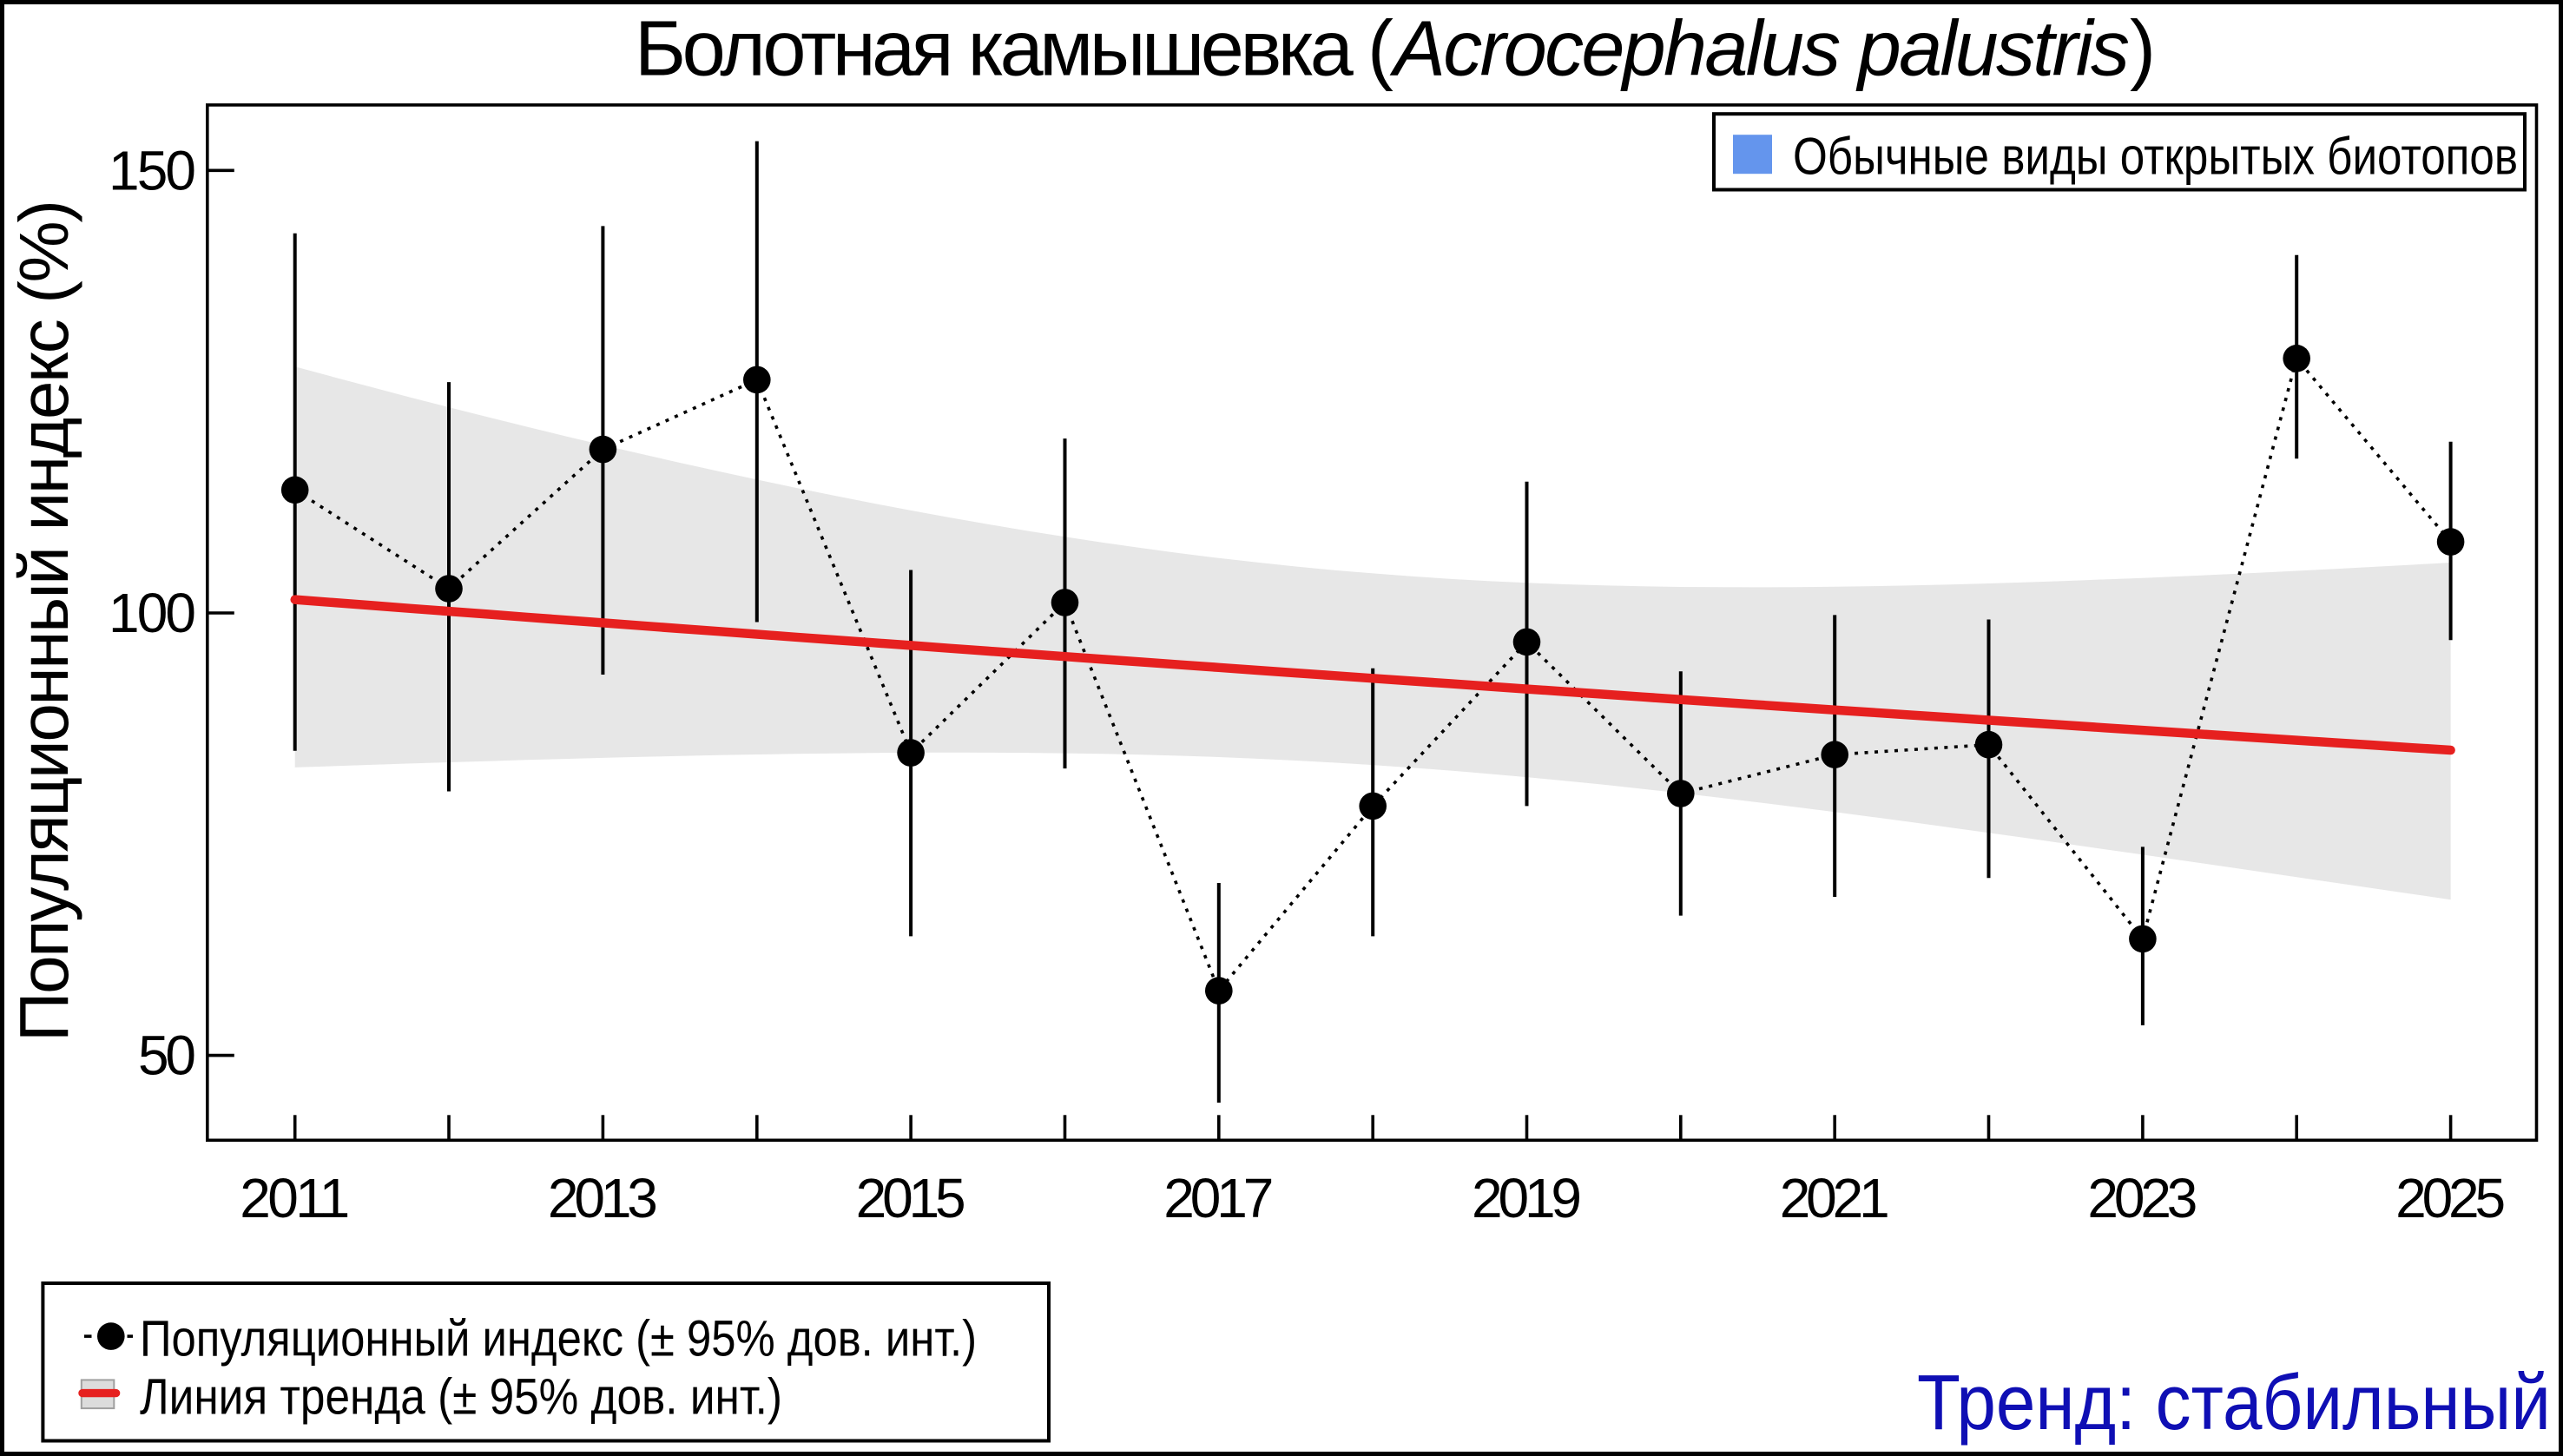 The height and width of the screenshot is (1456, 2563). What do you see at coordinates (2234, 1403) in the screenshot?
I see `svg-text: Тренд: стабильный` at bounding box center [2234, 1403].